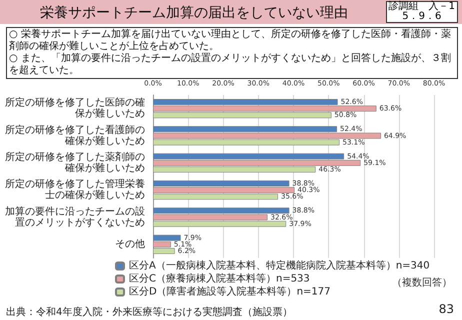  I want to click on source-note: 出典：令和4年度入院・外来医療等における実態調査（施設票）, so click(149, 312).